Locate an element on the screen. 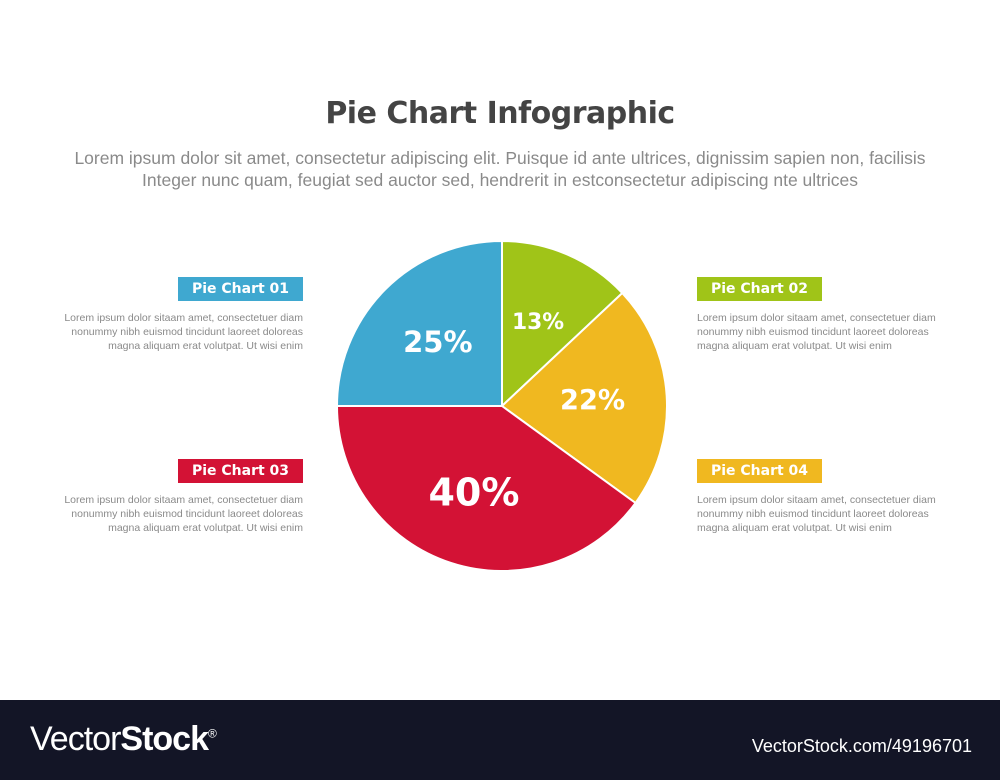 The height and width of the screenshot is (780, 1000). pie-slice-label-3: 40% is located at coordinates (473, 492).